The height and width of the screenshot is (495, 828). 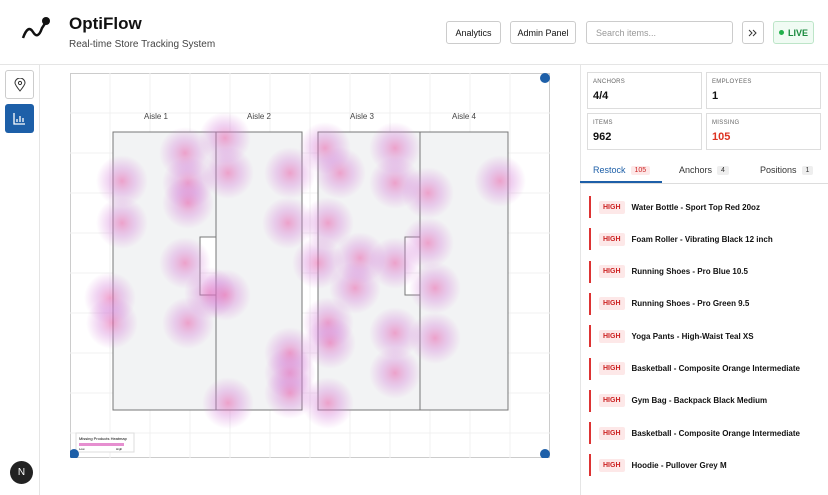 I want to click on chart-icon, so click(x=19, y=119).